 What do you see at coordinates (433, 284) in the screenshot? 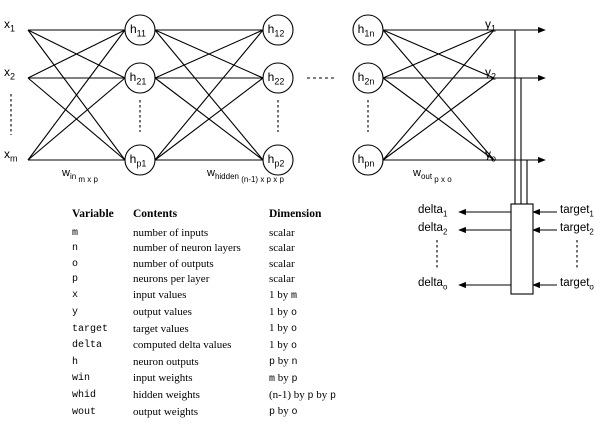
I see `delta-label: deltao` at bounding box center [433, 284].